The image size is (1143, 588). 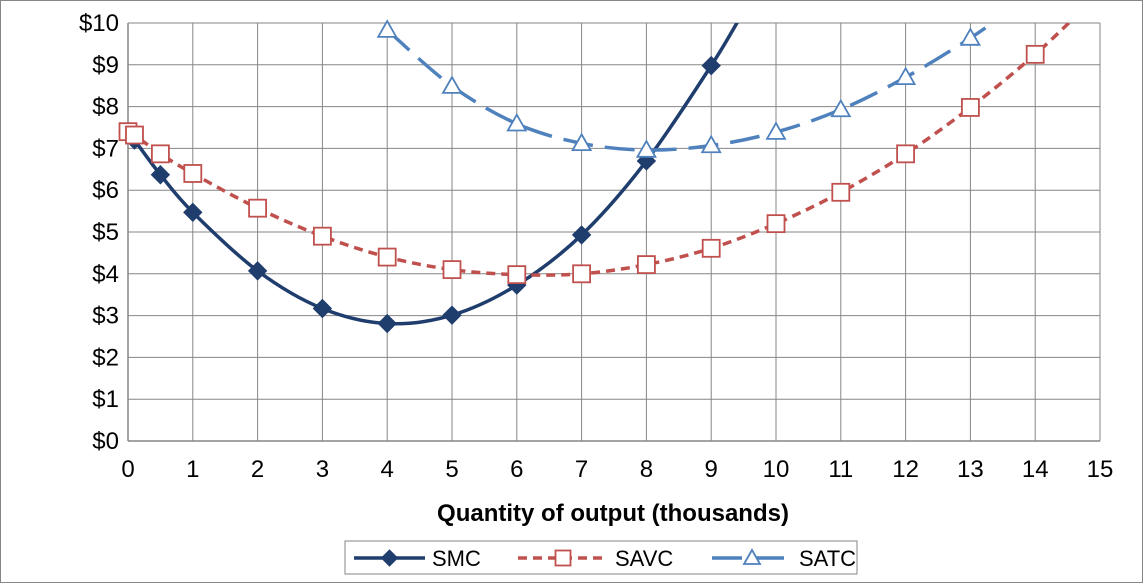 I want to click on y-tick-label: $3, so click(x=105, y=316).